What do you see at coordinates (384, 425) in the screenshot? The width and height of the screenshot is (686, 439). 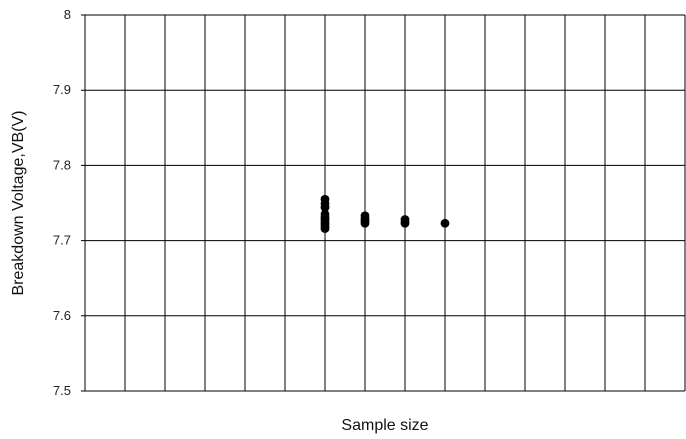 I see `x-axis-title: Sample size` at bounding box center [384, 425].